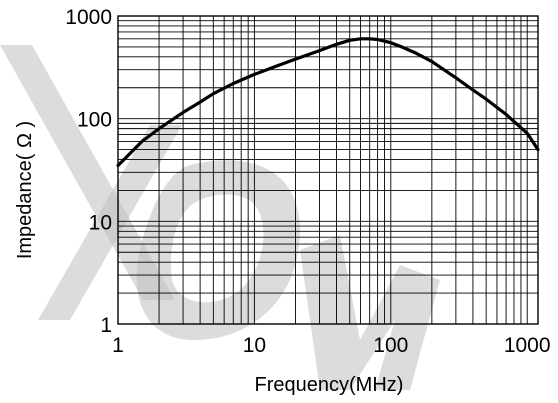 This screenshot has width=558, height=403. What do you see at coordinates (329, 385) in the screenshot?
I see `x-axis-label: Frequency(MHz)` at bounding box center [329, 385].